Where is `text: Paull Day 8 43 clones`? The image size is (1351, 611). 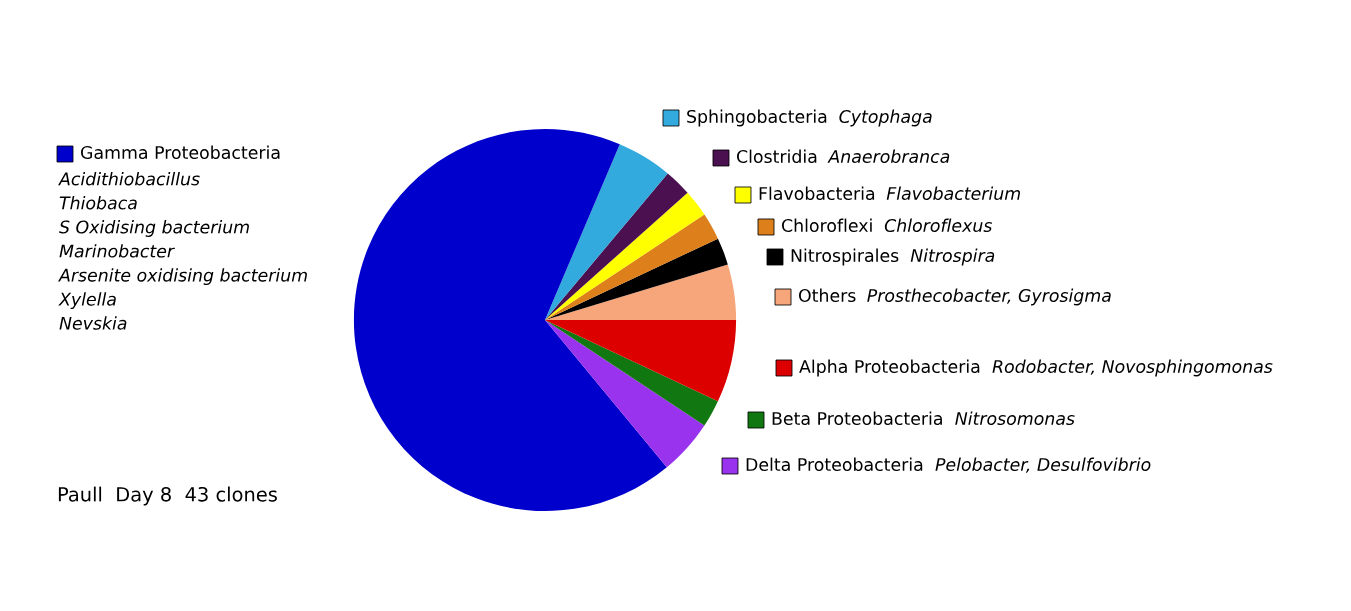
text: Paull Day 8 43 clones is located at coordinates (167, 496).